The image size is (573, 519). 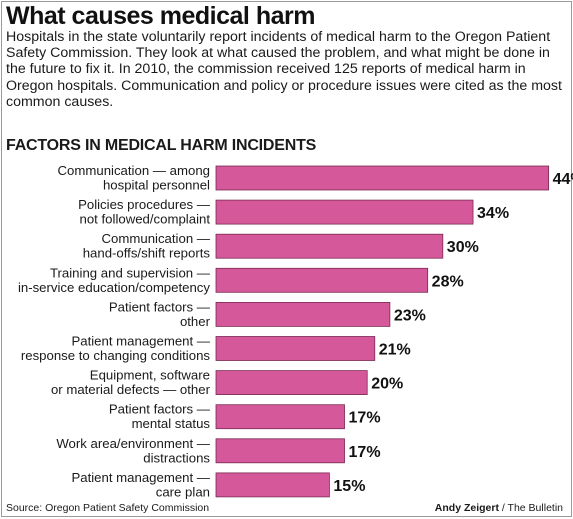 What do you see at coordinates (161, 145) in the screenshot?
I see `chart-heading: FACTORS IN MEDICAL HARM INCIDENTS` at bounding box center [161, 145].